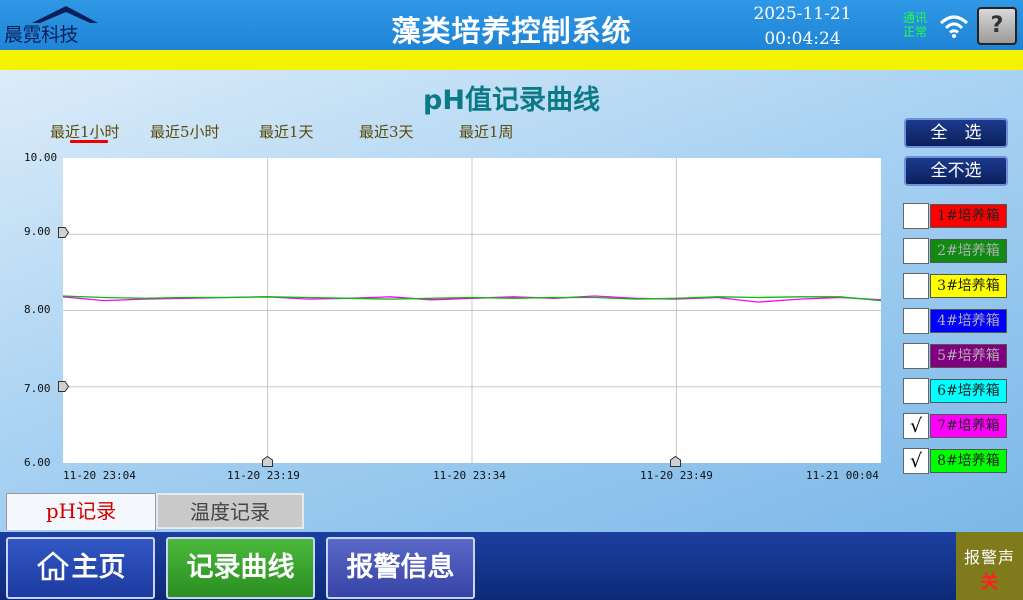  Describe the element at coordinates (472, 298) in the screenshot. I see `series-line` at that location.